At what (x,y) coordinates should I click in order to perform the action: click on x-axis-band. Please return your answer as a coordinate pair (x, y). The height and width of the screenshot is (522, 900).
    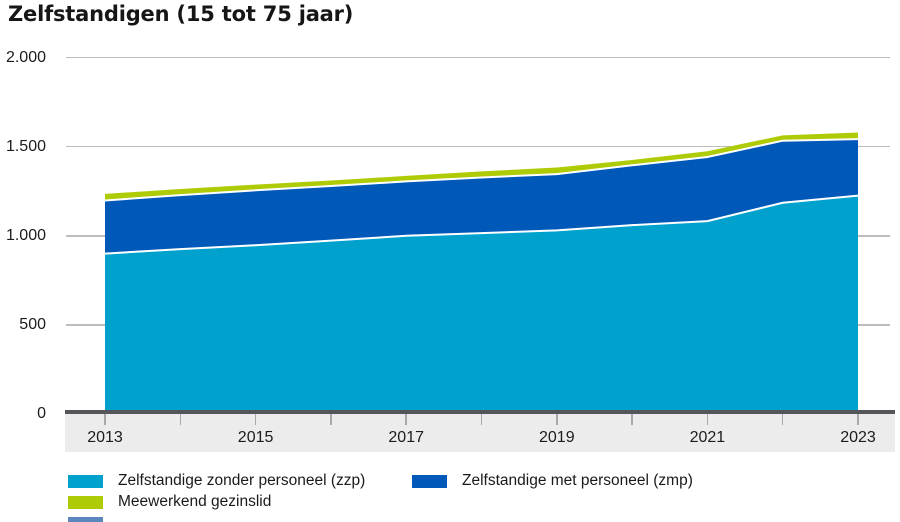
    Looking at the image, I should click on (480, 433).